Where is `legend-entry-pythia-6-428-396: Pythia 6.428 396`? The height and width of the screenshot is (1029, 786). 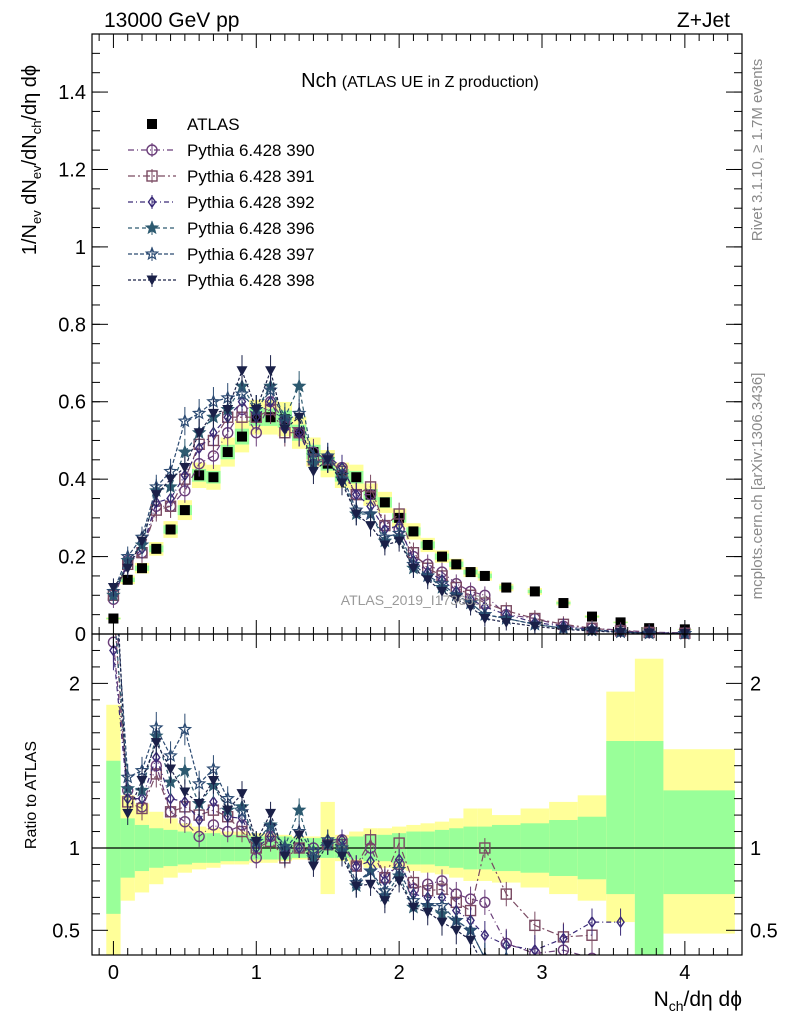 legend-entry-pythia-6-428-396: Pythia 6.428 396 is located at coordinates (221, 228).